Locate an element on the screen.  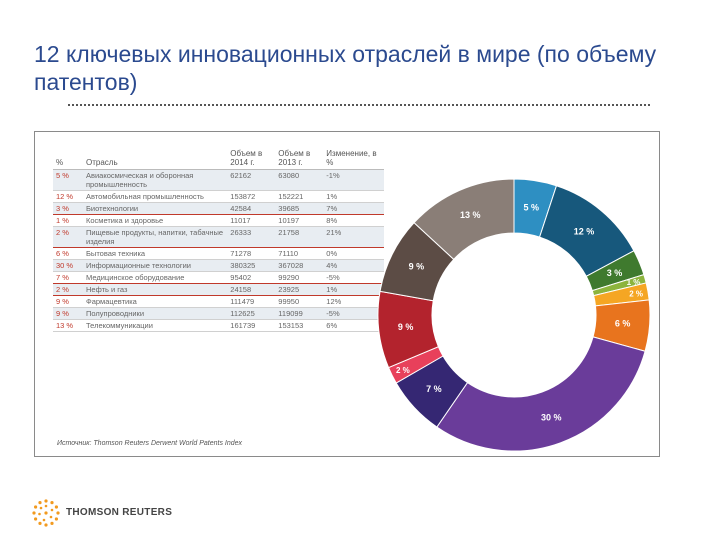
slice-label-6: 30 % is located at coordinates (551, 417).